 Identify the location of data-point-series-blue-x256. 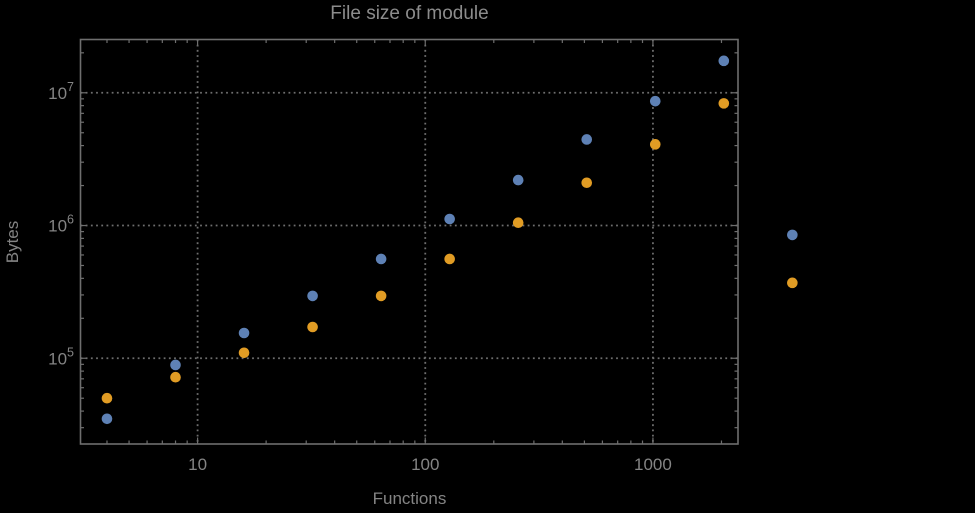
(518, 180).